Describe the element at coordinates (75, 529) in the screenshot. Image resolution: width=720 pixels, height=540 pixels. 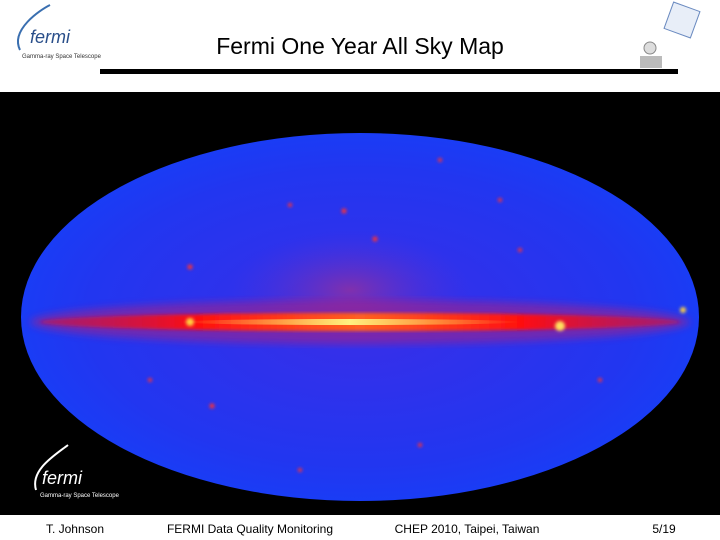
I see `footer-author: T. Johnson` at that location.